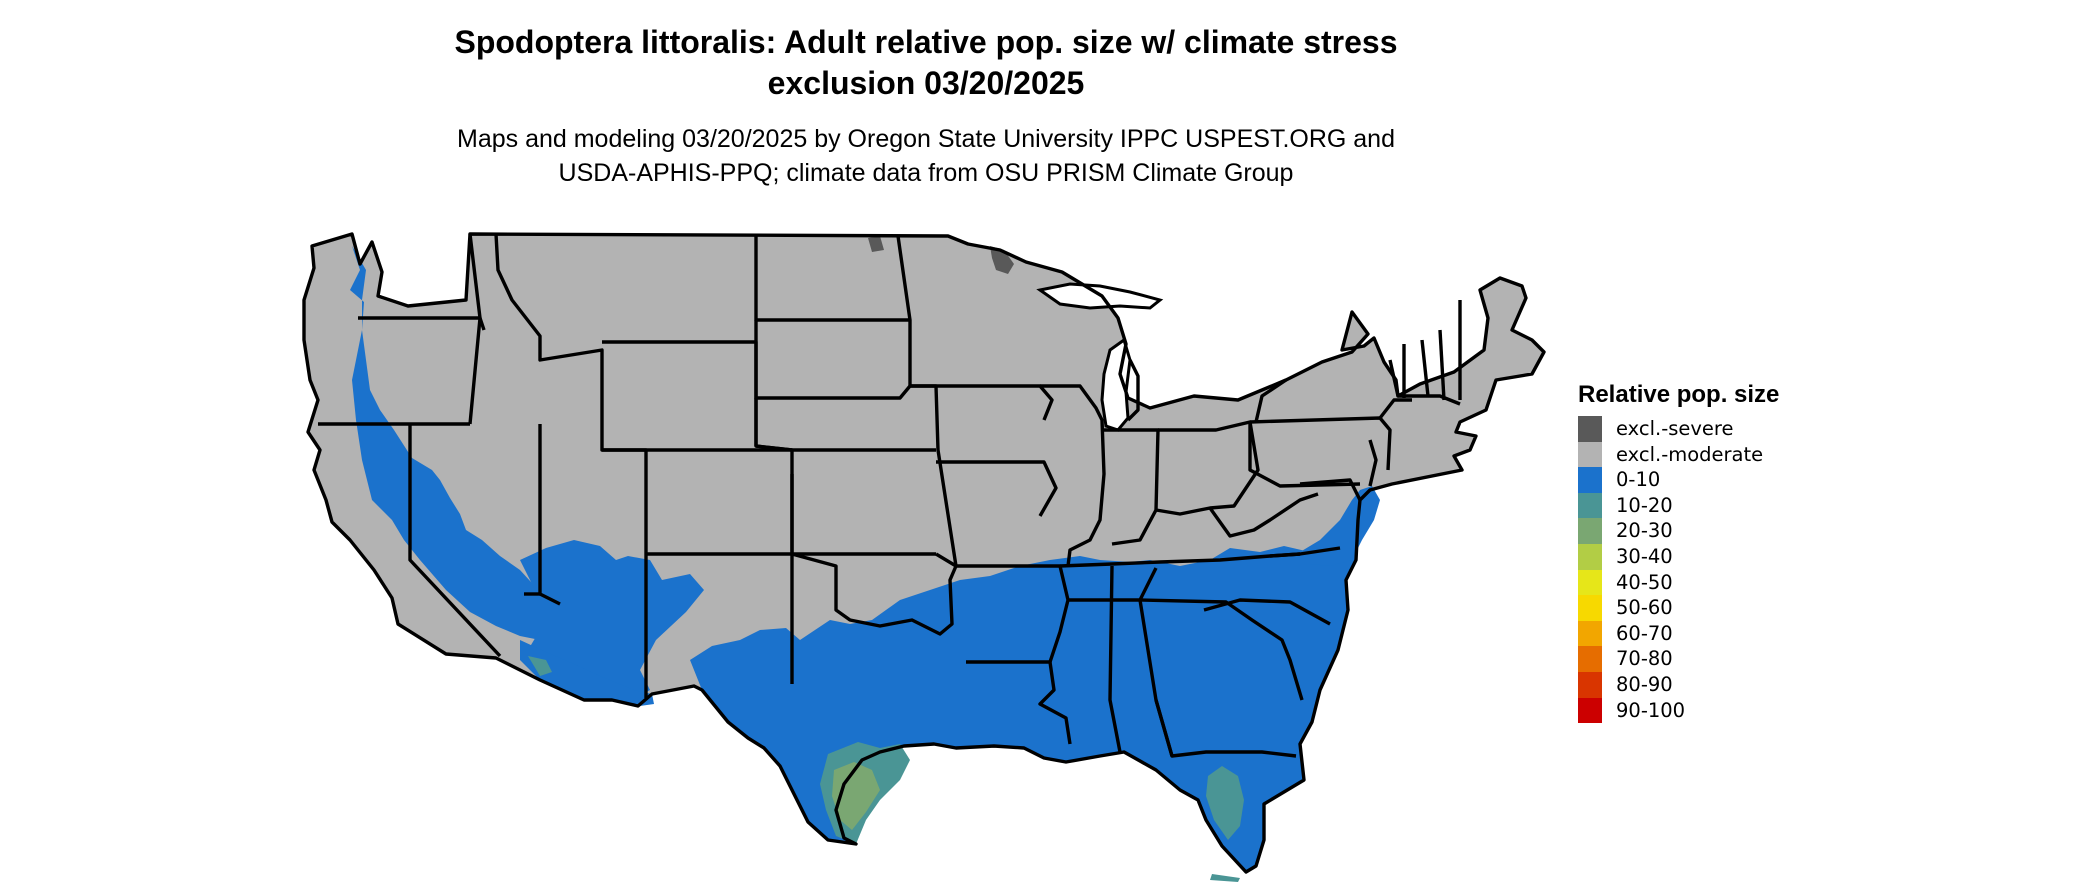 The width and height of the screenshot is (2100, 892). I want to click on legend-item: excl.-severe, so click(1678, 429).